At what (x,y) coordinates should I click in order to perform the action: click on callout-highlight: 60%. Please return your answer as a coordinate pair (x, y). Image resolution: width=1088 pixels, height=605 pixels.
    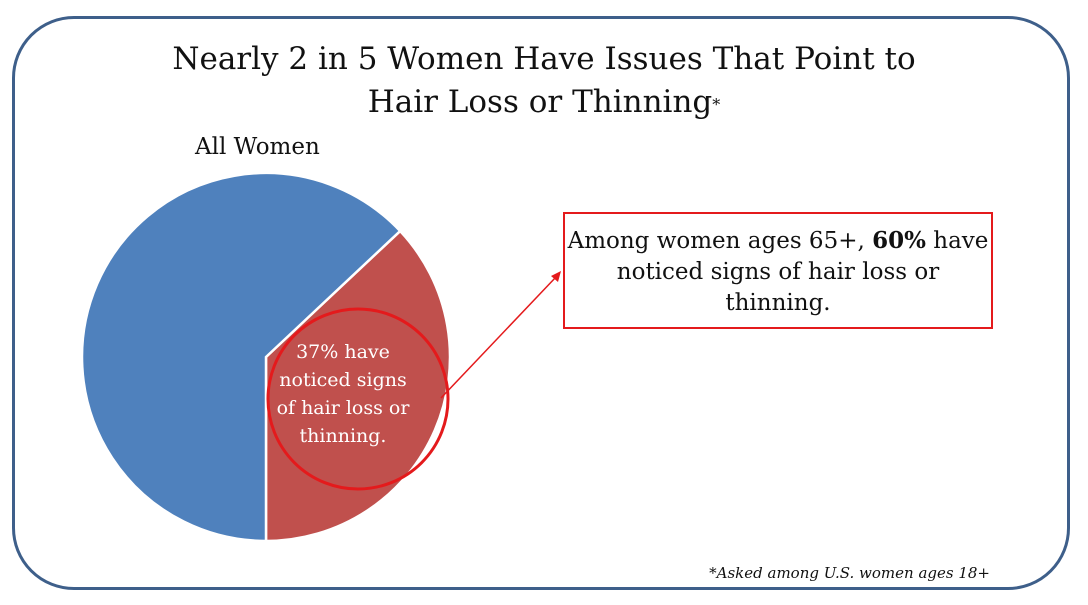
    Looking at the image, I should click on (899, 240).